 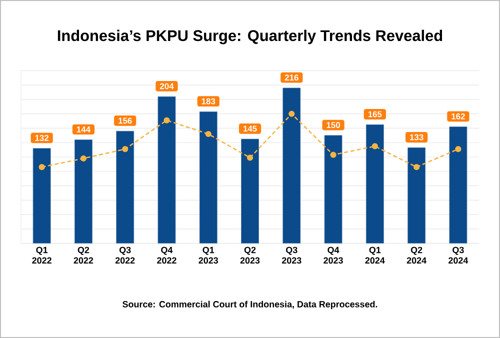 I want to click on source-note: Source: Commercial Court of Indonesia, Data Reprocessed., so click(x=250, y=305).